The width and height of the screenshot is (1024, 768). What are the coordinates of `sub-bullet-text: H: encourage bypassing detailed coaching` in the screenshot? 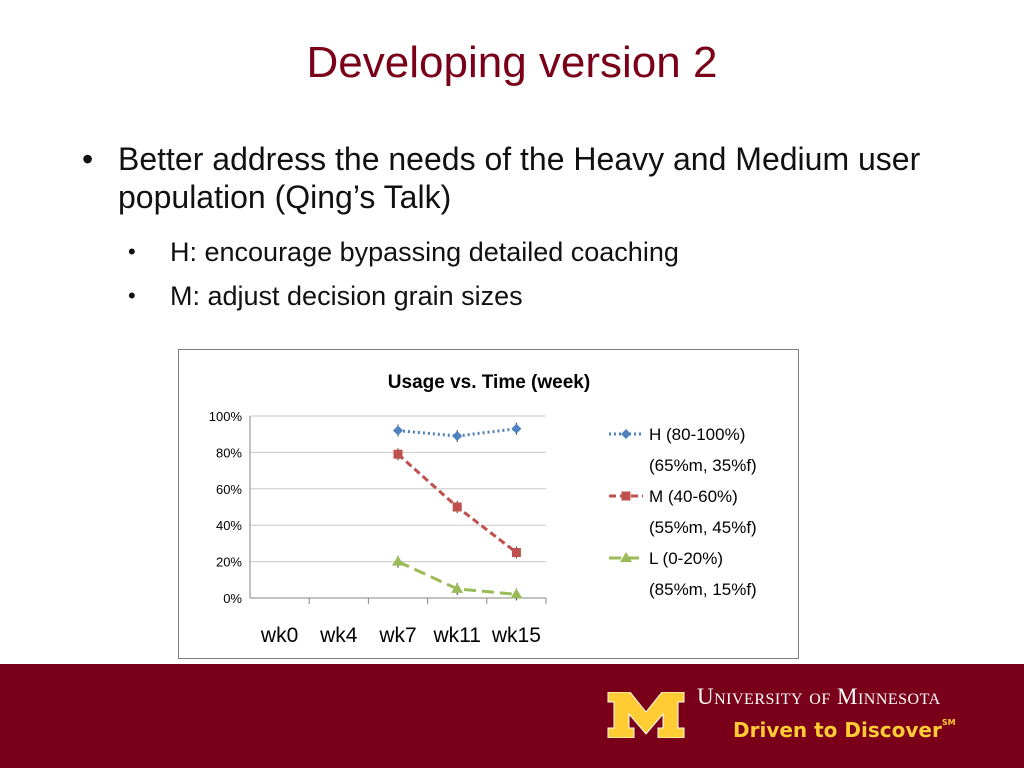 It's located at (424, 252).